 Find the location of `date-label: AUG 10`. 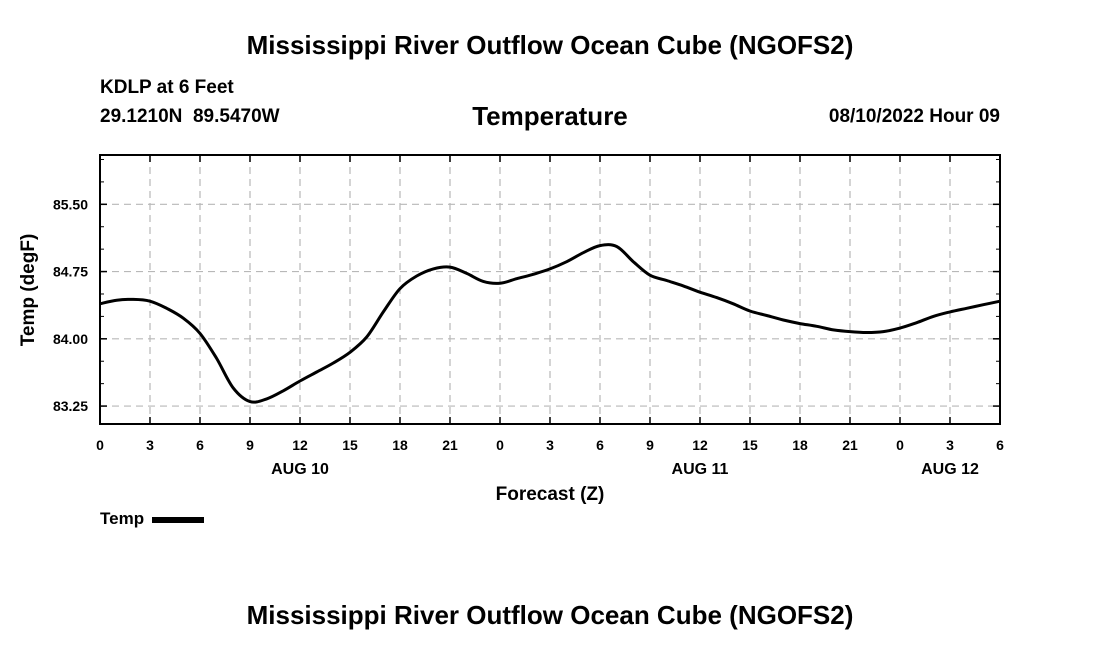

date-label: AUG 10 is located at coordinates (300, 469).